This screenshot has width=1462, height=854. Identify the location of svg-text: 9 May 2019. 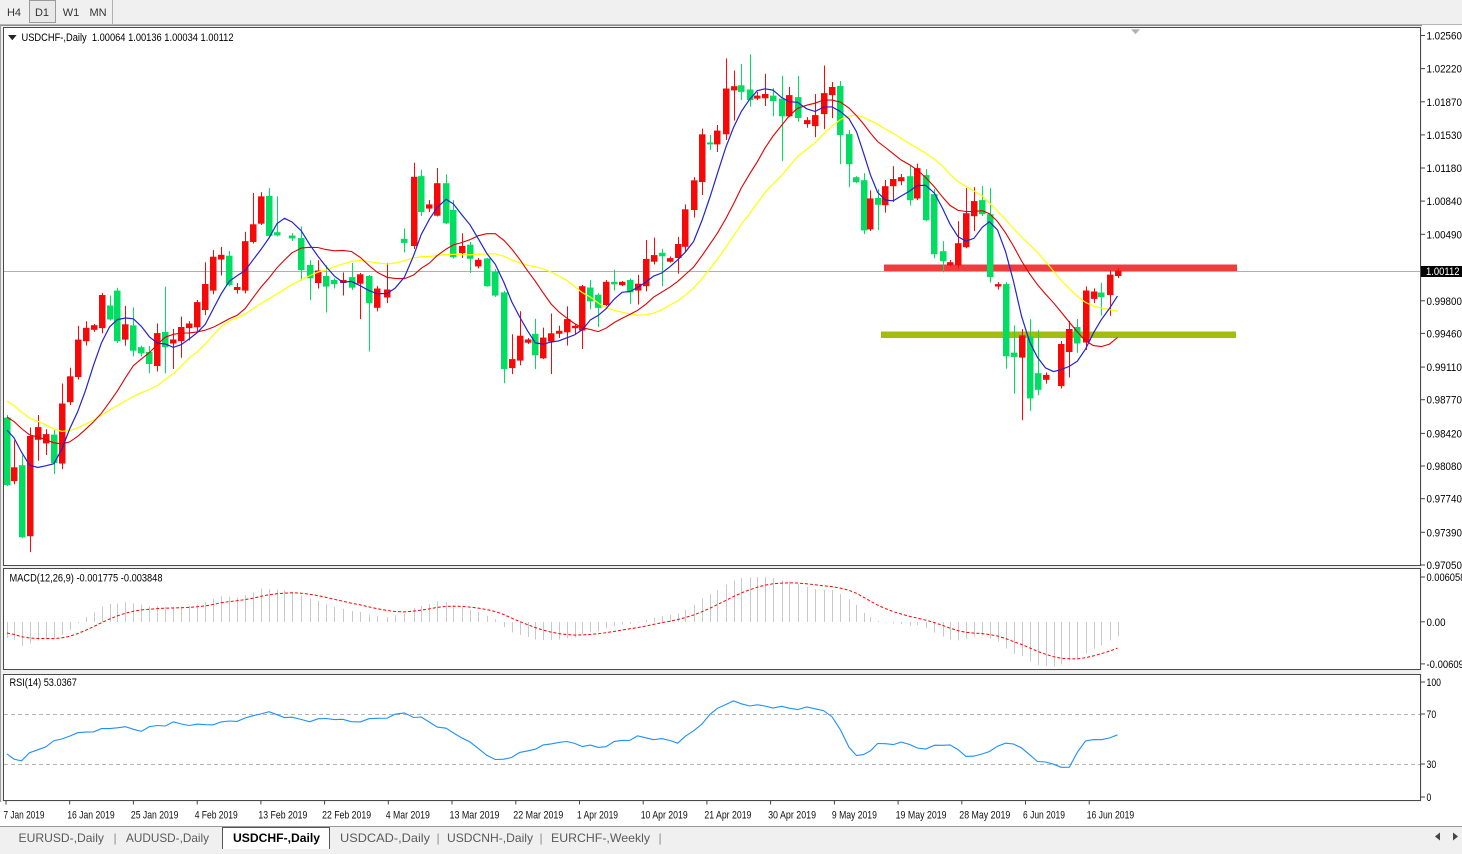
(854, 816).